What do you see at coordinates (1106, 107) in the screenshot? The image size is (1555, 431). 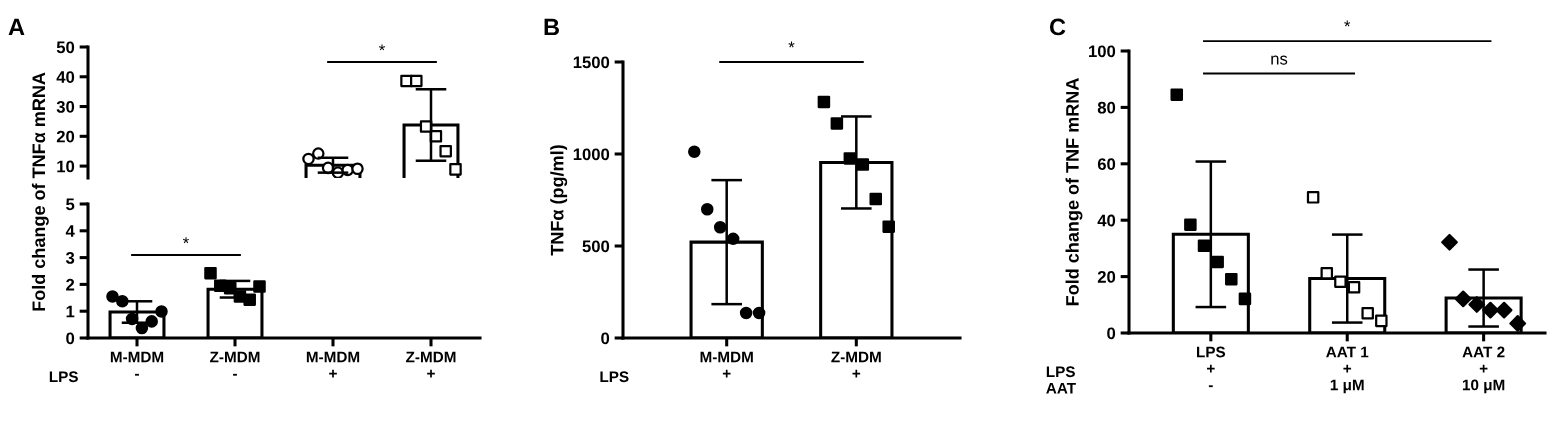 I see `y-tick-label: 80` at bounding box center [1106, 107].